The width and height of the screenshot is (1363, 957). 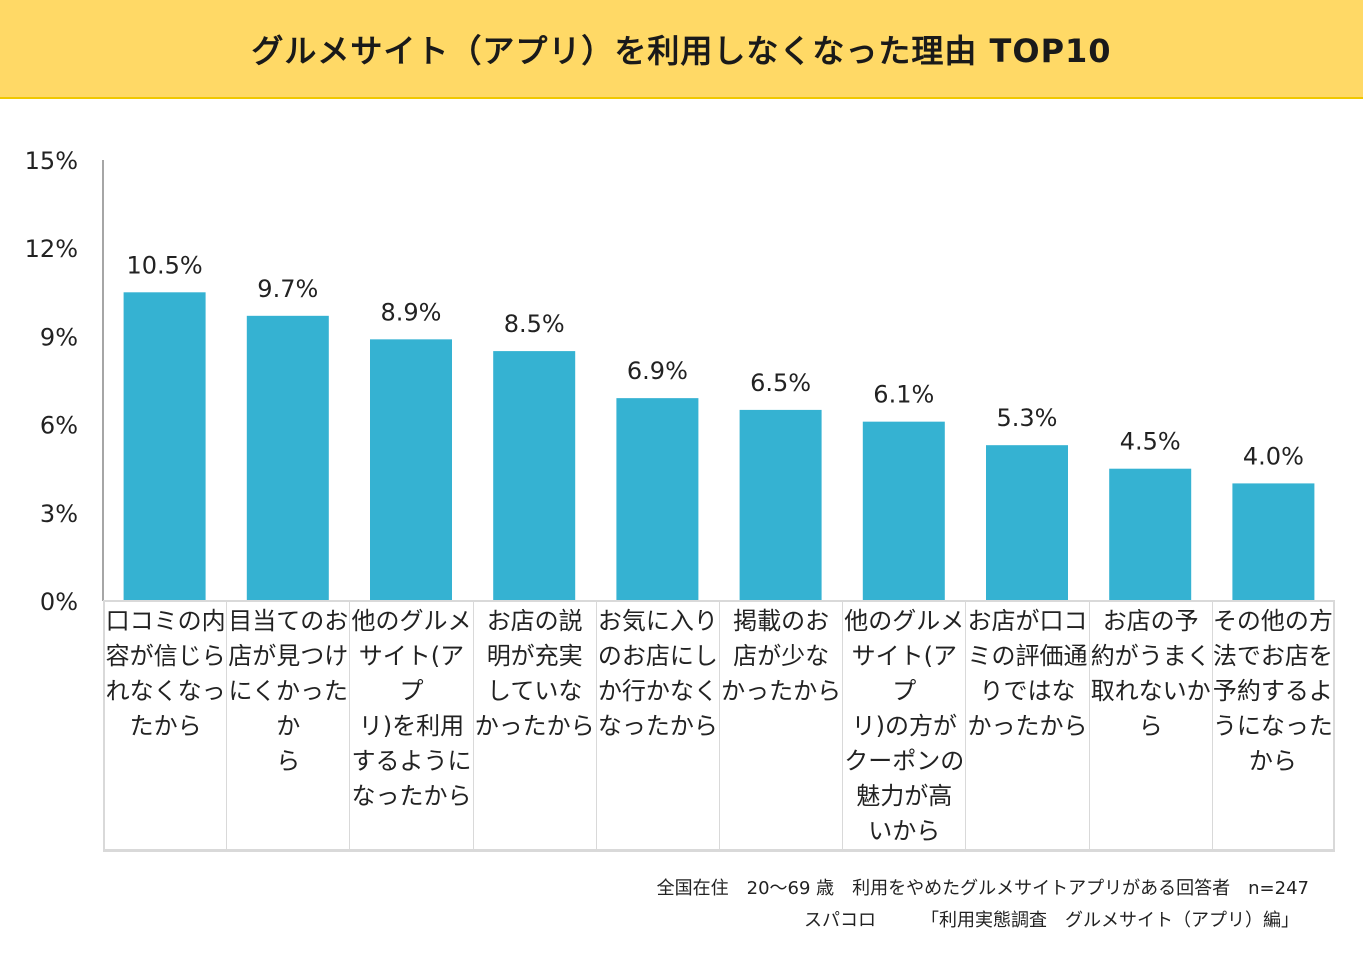 I want to click on bar-value-label: 6.1%, so click(x=903, y=395).